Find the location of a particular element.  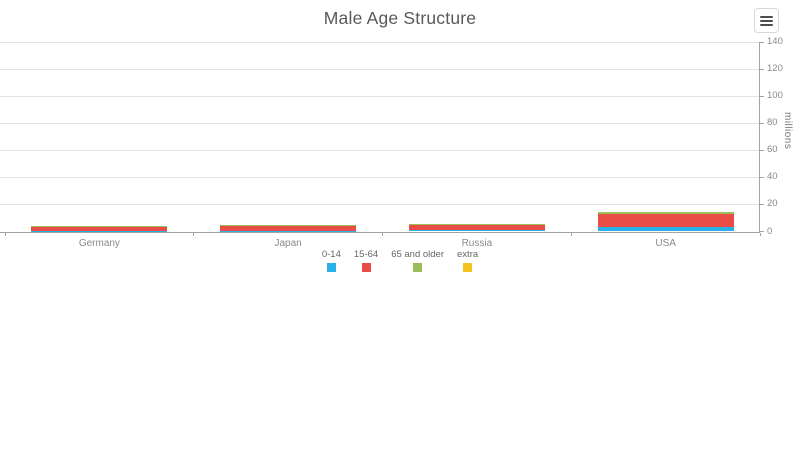

legend-item-65-and-older: 65 and older is located at coordinates (417, 261).